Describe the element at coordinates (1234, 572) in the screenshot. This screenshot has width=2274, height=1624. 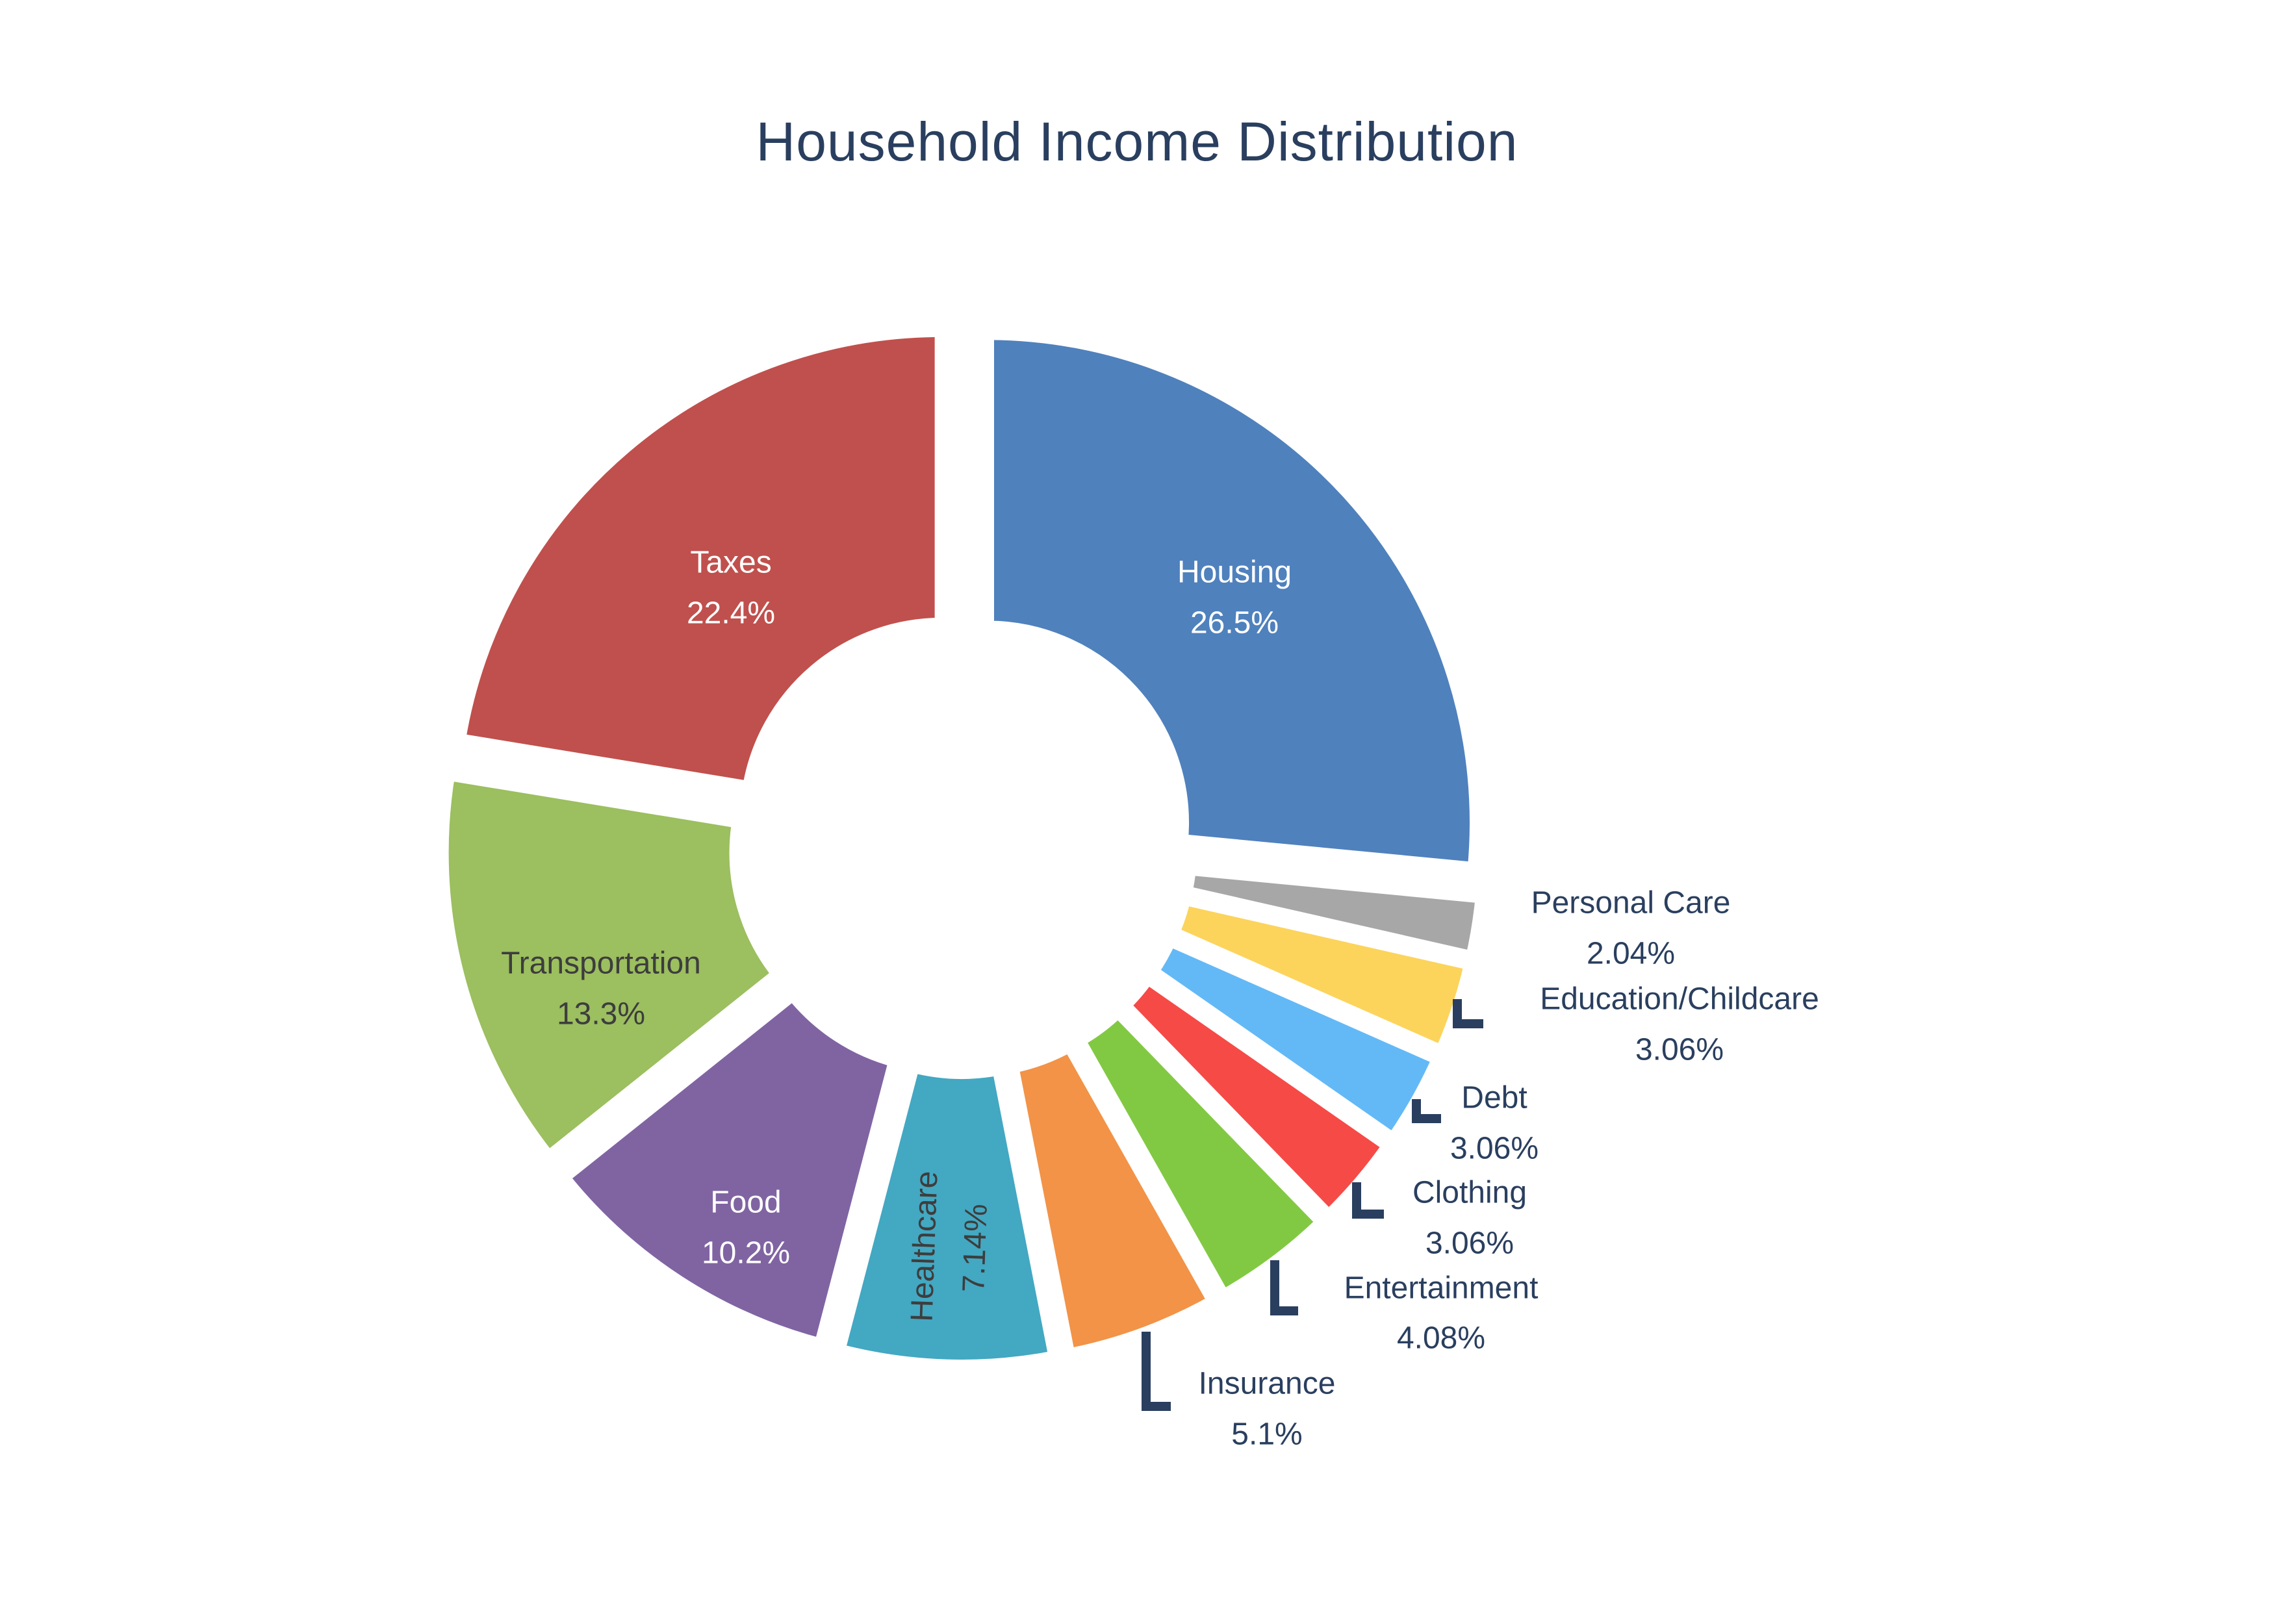
I see `svg-text: Housing` at that location.